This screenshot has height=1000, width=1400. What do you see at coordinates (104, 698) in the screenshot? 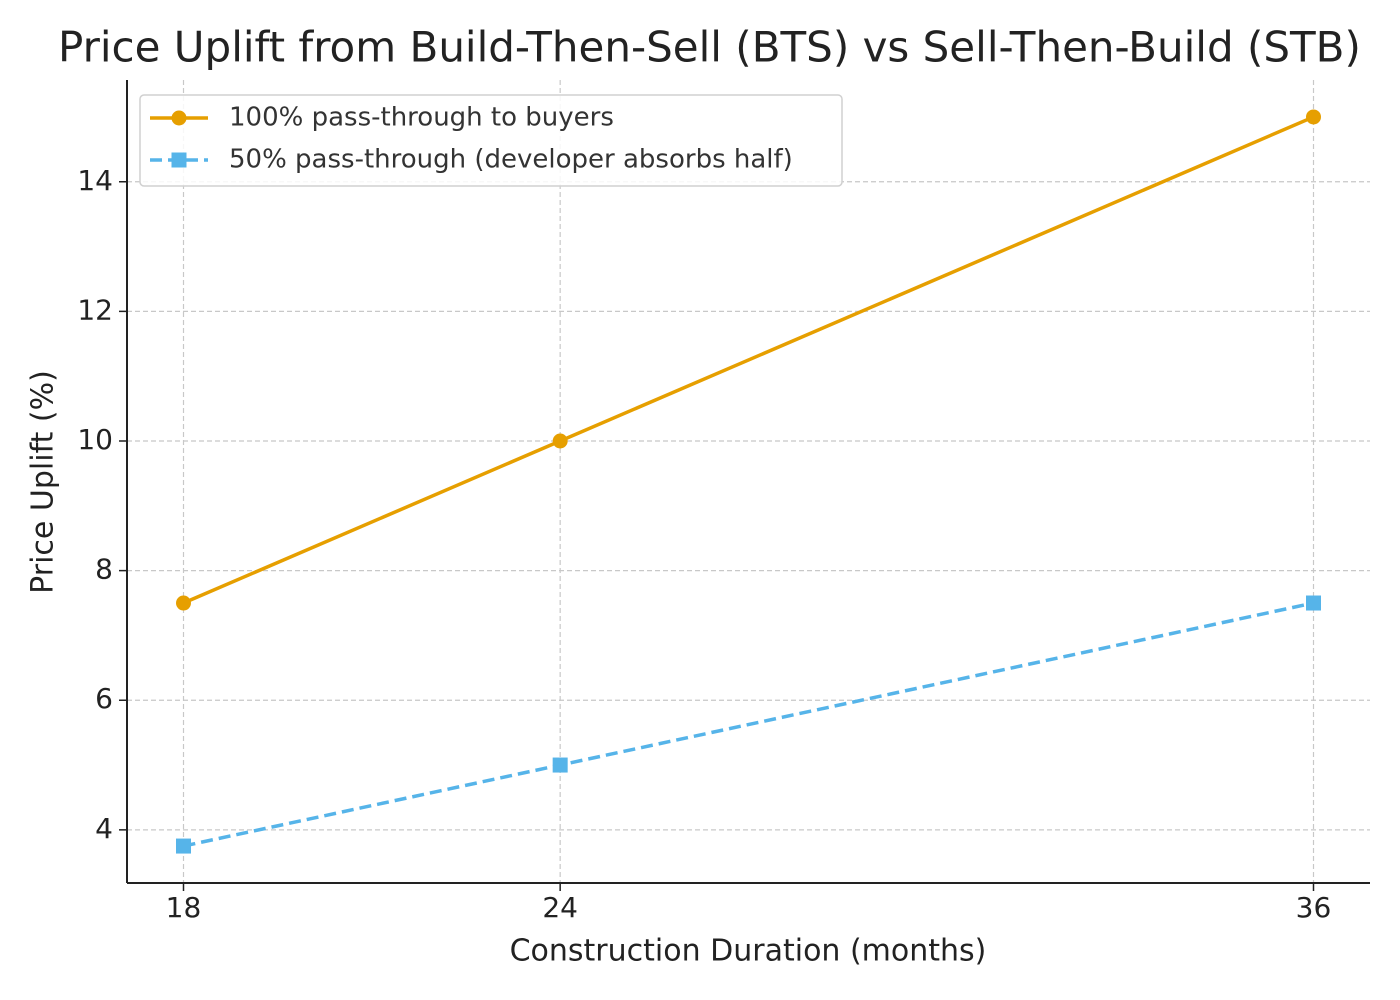
I see `y-tick-label: 6` at bounding box center [104, 698].